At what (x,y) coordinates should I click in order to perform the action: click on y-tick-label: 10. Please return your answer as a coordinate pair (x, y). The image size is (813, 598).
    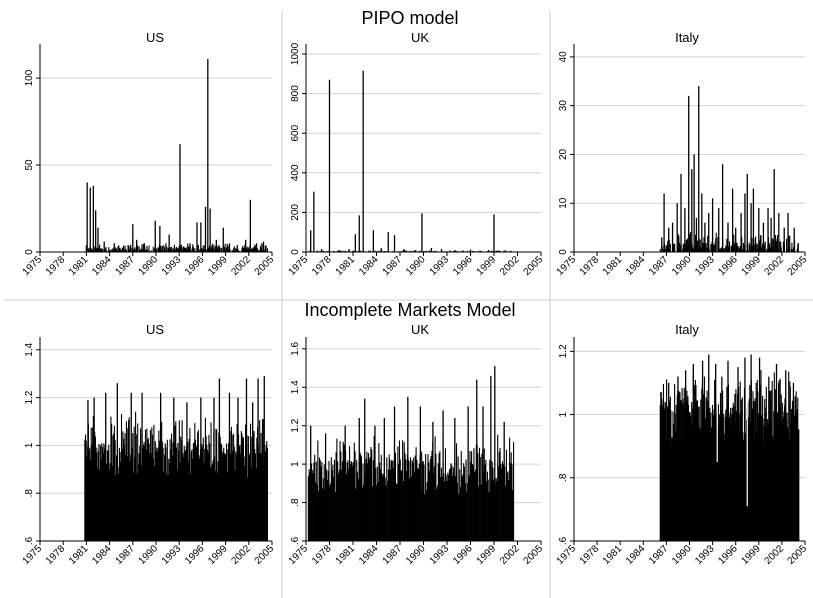
    Looking at the image, I should click on (563, 203).